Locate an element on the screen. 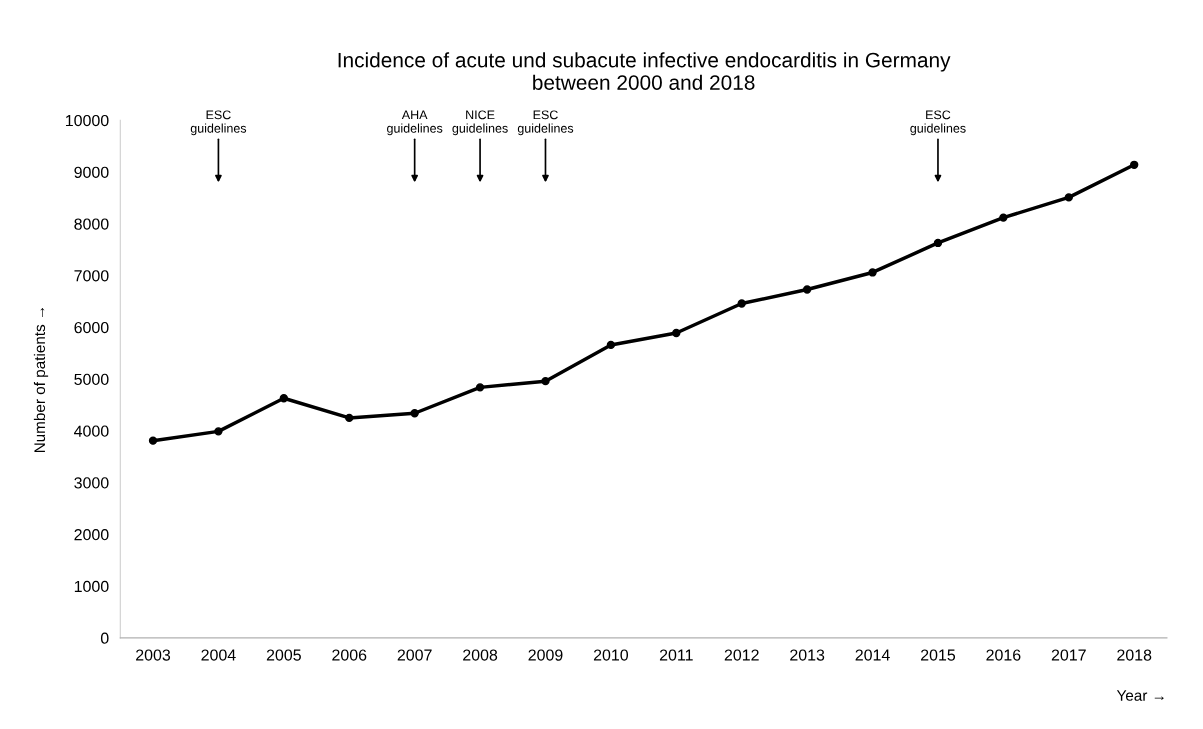 This screenshot has width=1203, height=729. y-axis-title: Number of patients → is located at coordinates (41, 380).